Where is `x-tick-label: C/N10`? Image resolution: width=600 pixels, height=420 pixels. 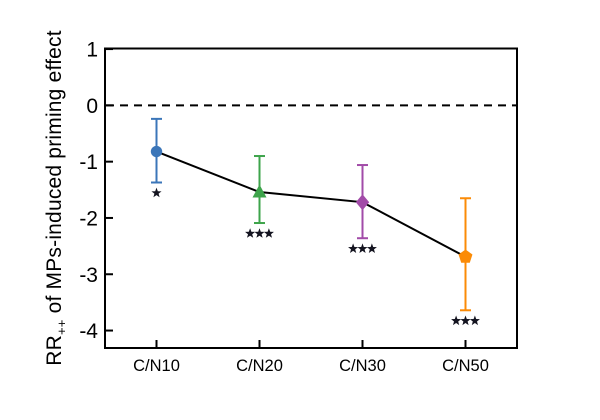
x-tick-label: C/N10 is located at coordinates (156, 366).